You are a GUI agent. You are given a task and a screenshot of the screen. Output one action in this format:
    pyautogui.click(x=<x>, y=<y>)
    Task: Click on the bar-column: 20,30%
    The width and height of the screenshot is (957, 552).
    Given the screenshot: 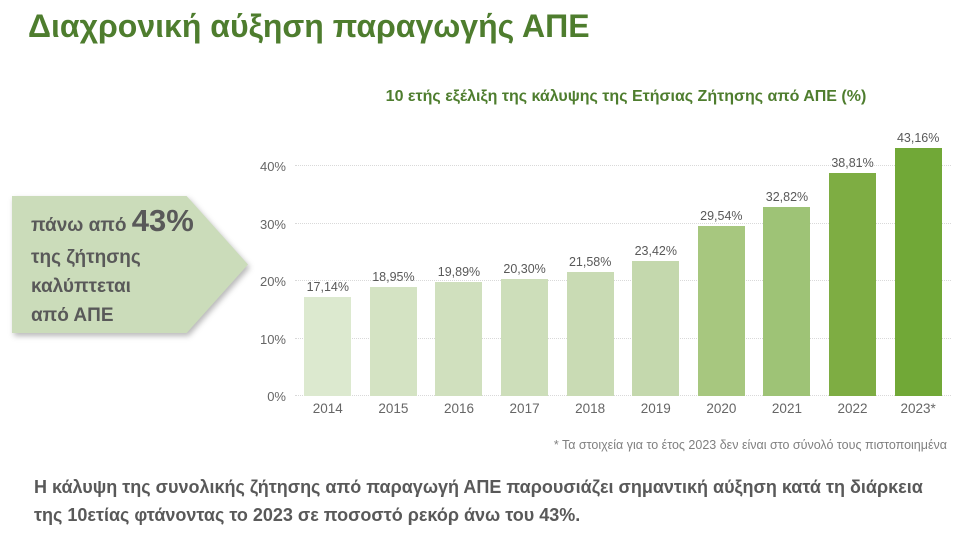 What is the action you would take?
    pyautogui.click(x=525, y=329)
    